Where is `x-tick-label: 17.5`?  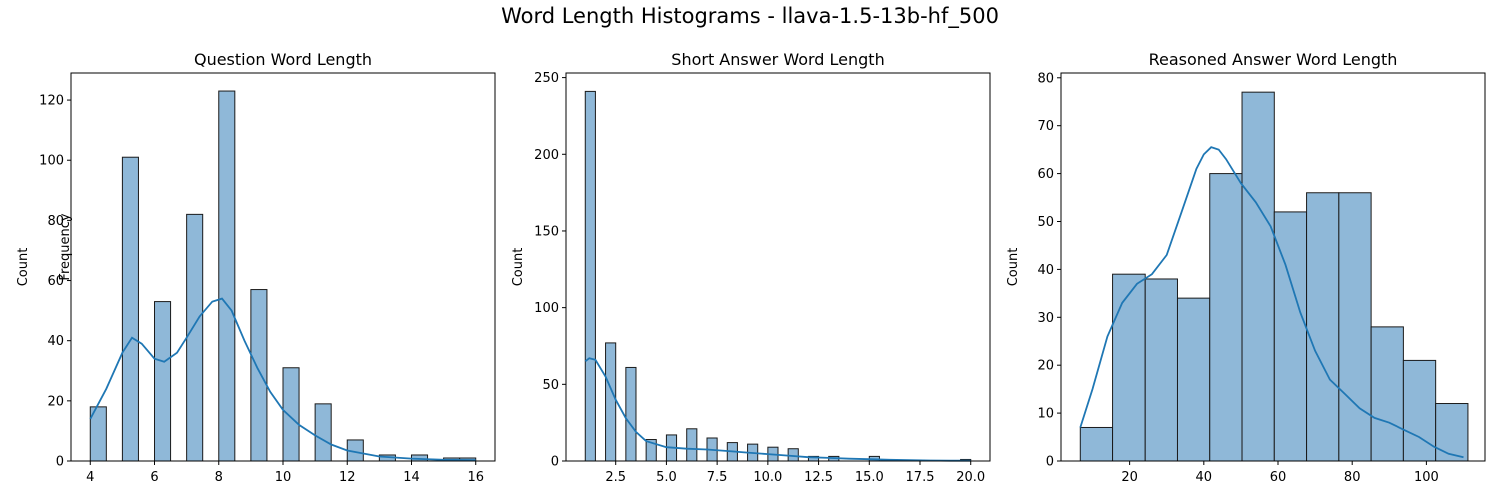 x-tick-label: 17.5 is located at coordinates (920, 477).